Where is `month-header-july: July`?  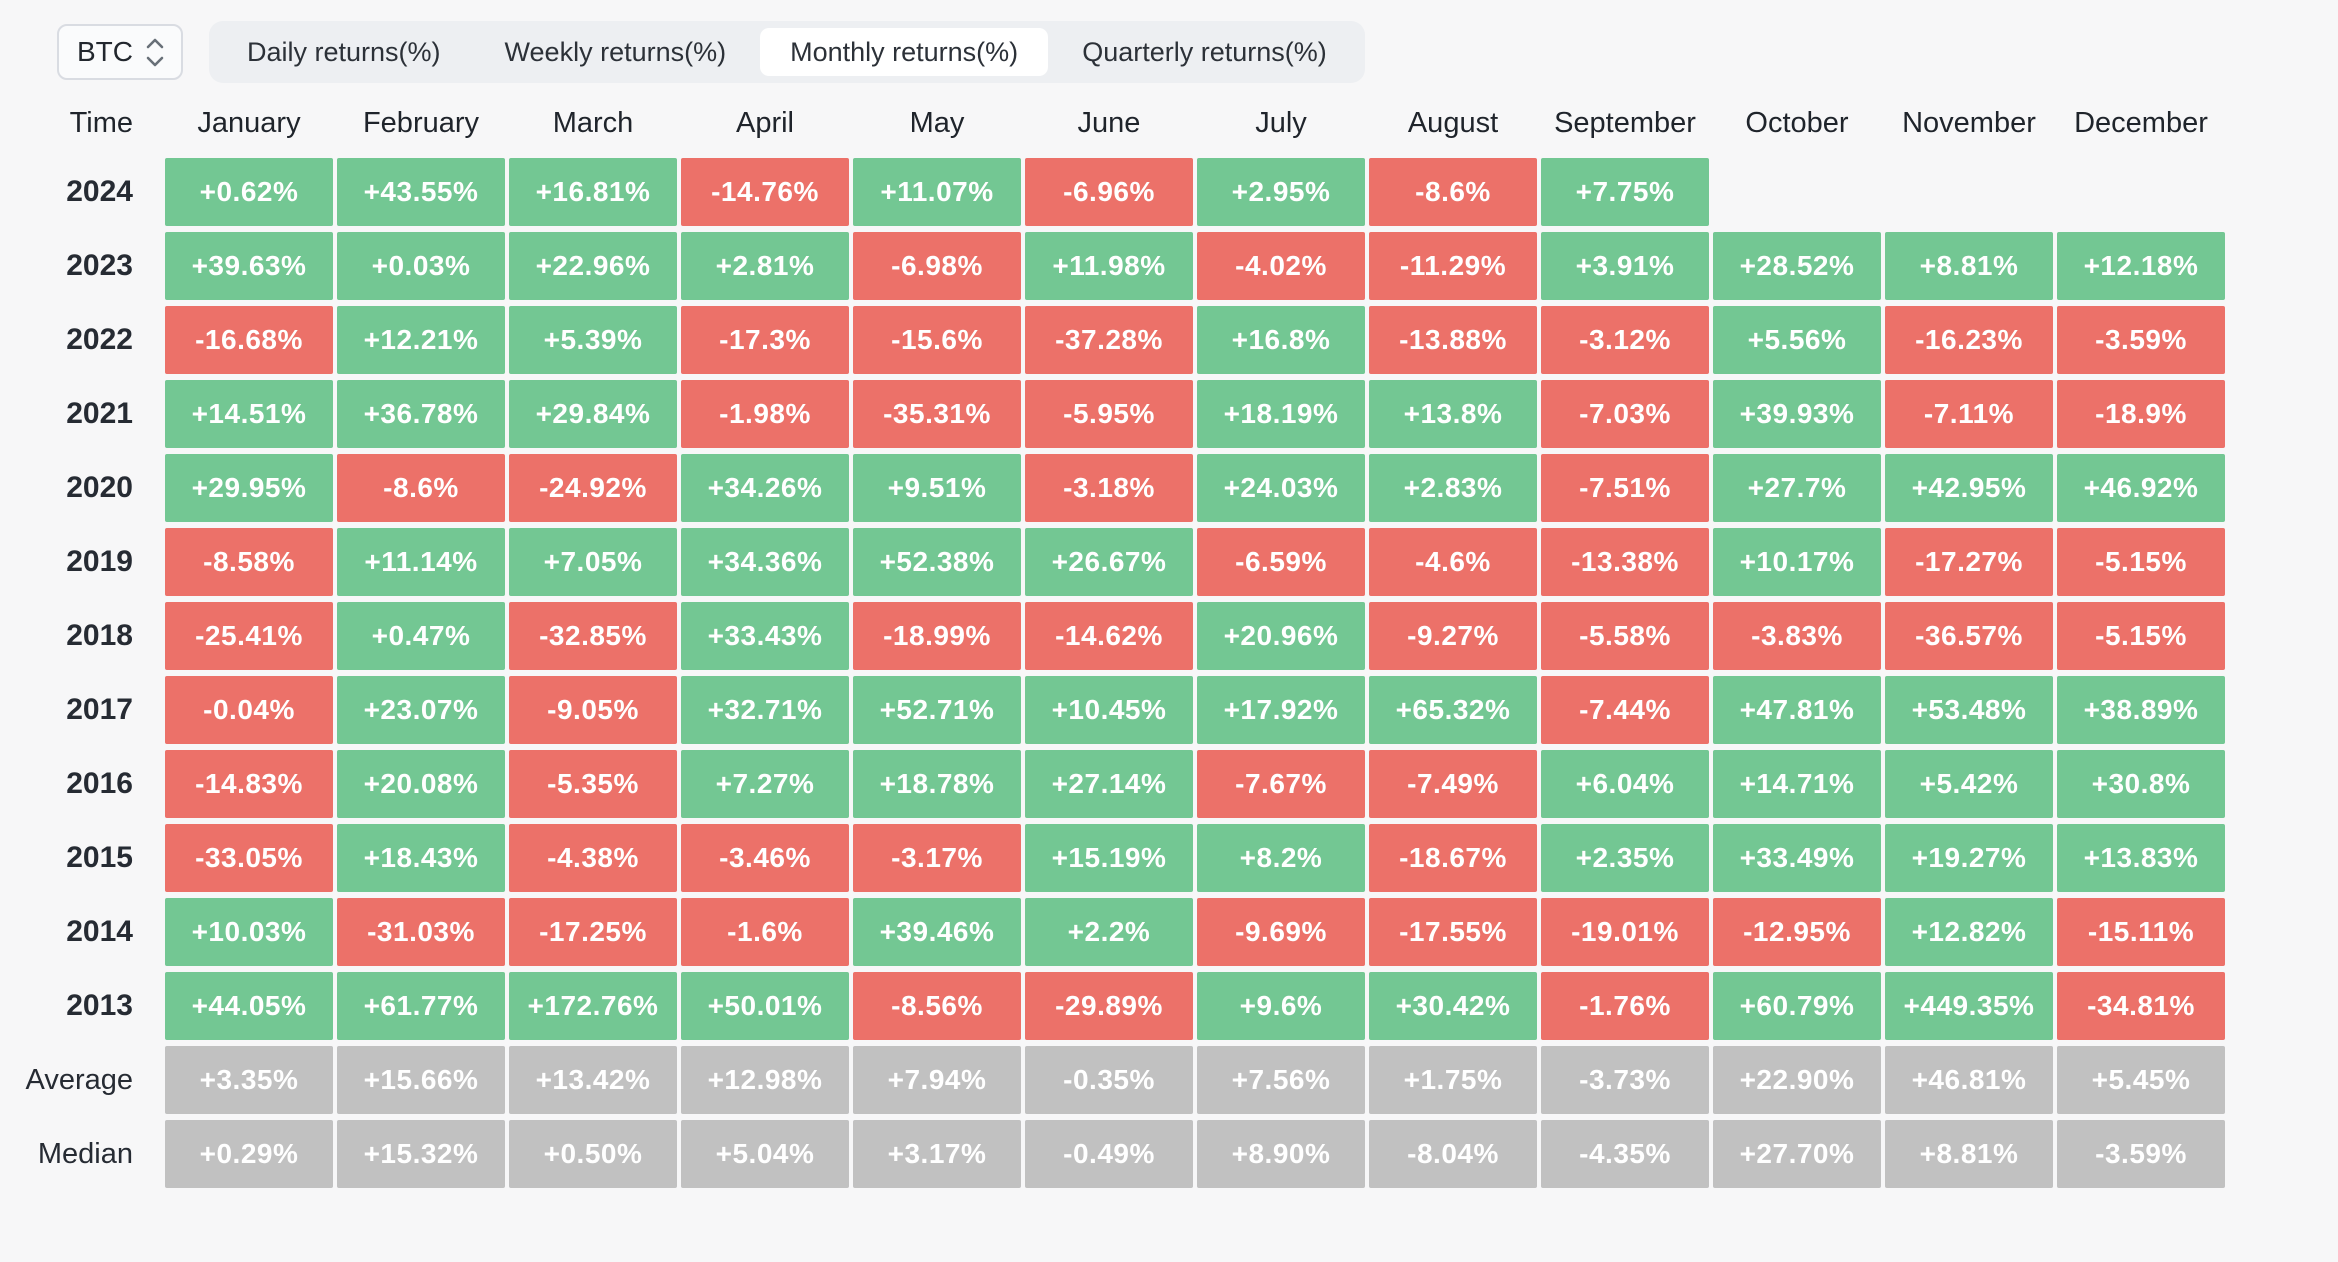
month-header-july: July is located at coordinates (1281, 122).